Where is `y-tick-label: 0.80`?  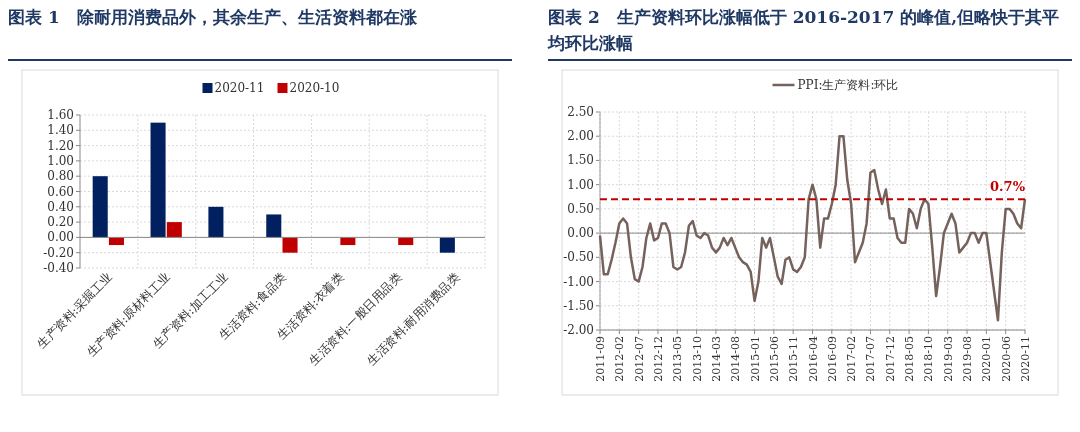 y-tick-label: 0.80 is located at coordinates (60, 176).